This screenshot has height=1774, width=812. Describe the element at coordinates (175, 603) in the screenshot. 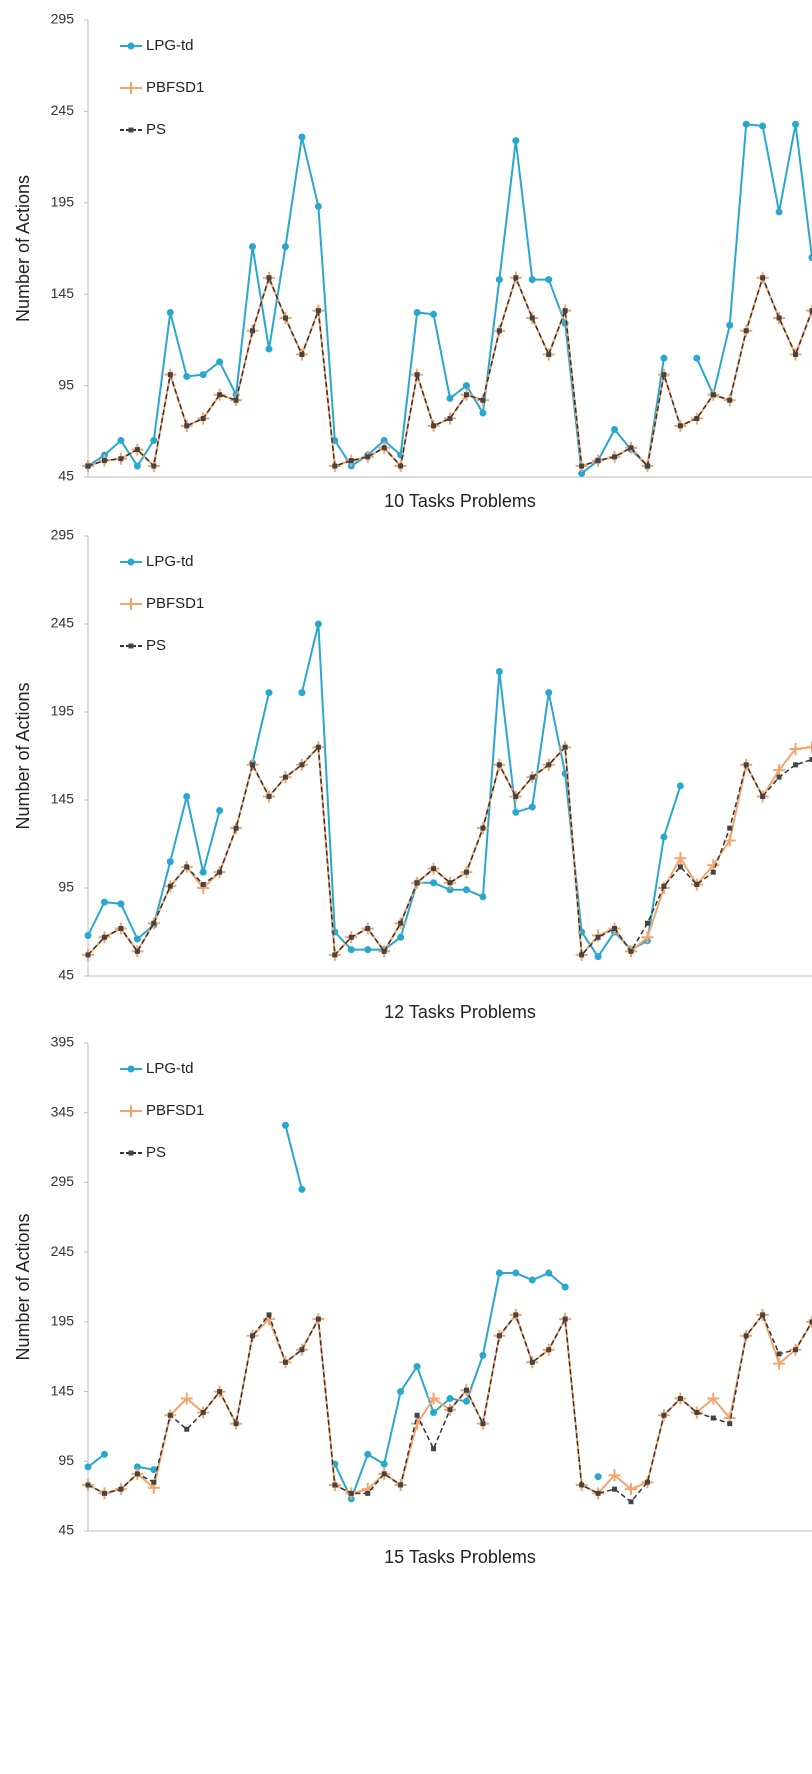

I see `legend-label: PBFSD1` at that location.